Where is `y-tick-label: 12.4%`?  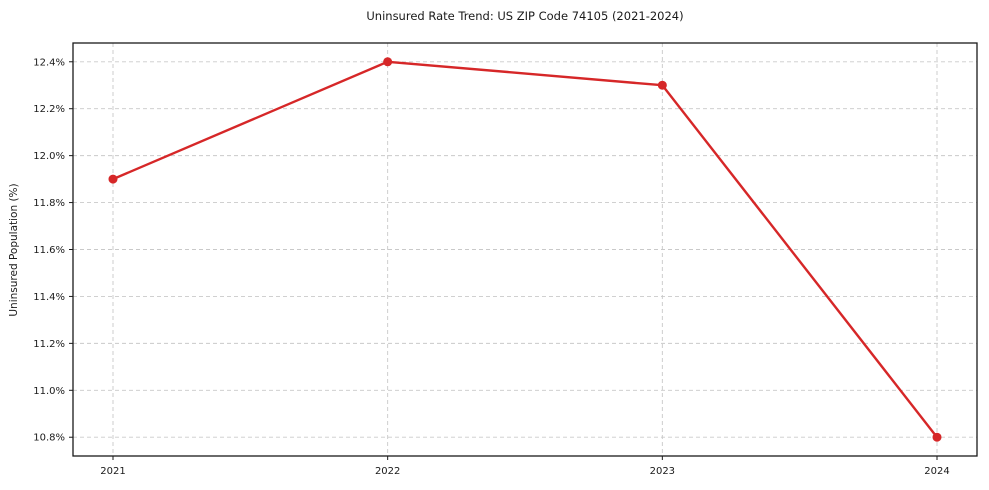 y-tick-label: 12.4% is located at coordinates (49, 62).